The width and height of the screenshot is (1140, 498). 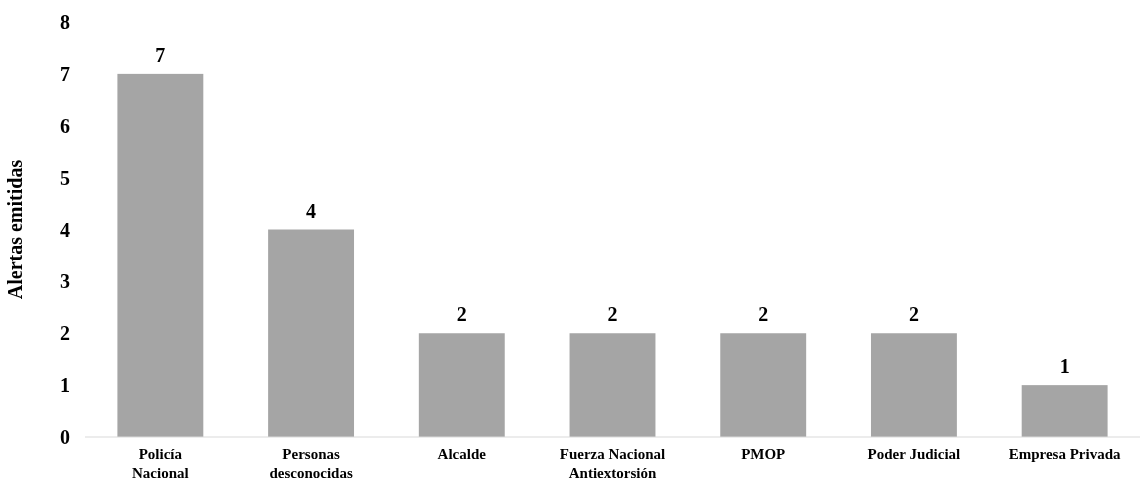 What do you see at coordinates (65, 281) in the screenshot?
I see `y-tick-label: 3` at bounding box center [65, 281].